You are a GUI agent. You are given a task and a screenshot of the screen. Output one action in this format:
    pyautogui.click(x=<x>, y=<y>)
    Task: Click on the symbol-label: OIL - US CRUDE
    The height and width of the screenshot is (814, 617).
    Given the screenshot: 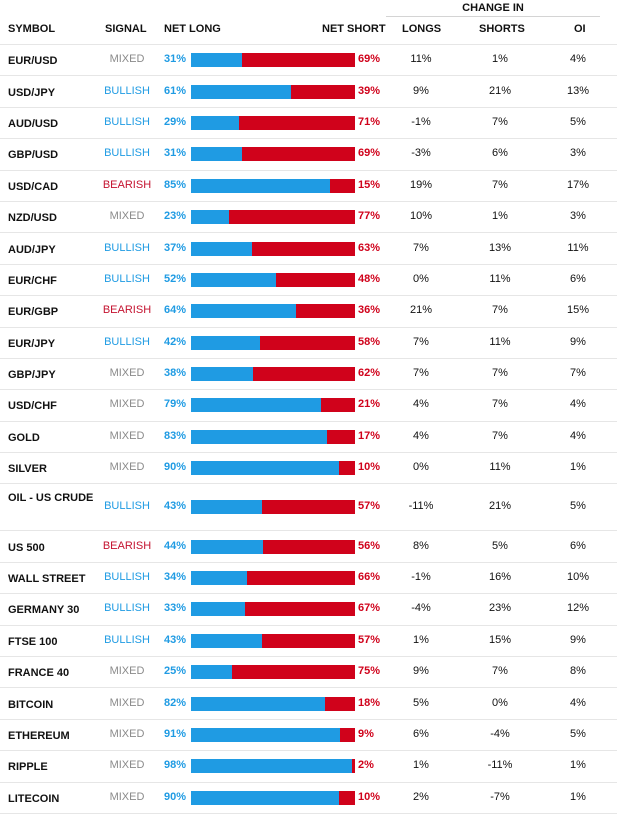 What is the action you would take?
    pyautogui.click(x=51, y=498)
    